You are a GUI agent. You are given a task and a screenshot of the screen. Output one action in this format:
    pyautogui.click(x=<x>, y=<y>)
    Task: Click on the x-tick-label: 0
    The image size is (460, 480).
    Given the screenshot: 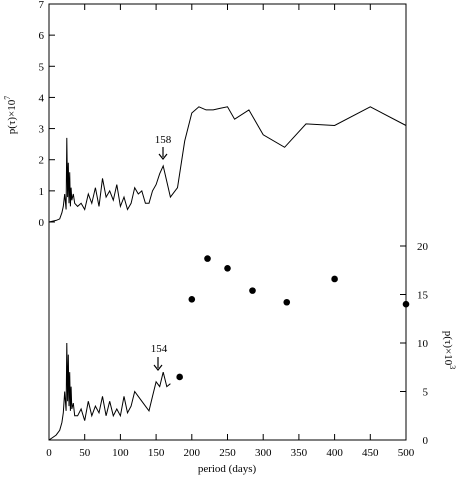 What is the action you would take?
    pyautogui.click(x=49, y=453)
    